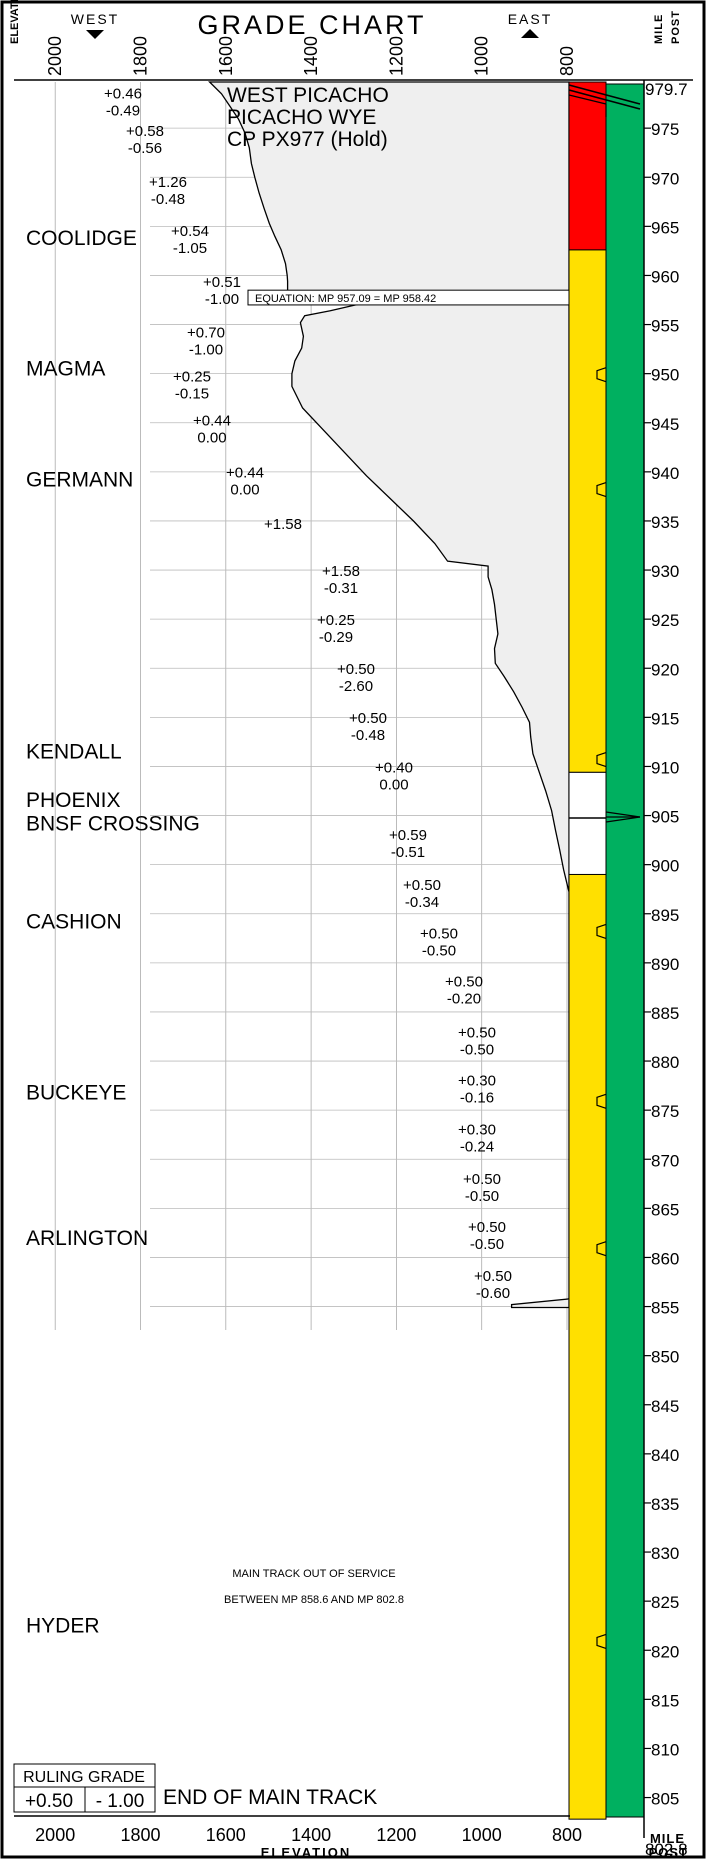  I want to click on milepost-footer-label-top: MILE, so click(667, 1838).